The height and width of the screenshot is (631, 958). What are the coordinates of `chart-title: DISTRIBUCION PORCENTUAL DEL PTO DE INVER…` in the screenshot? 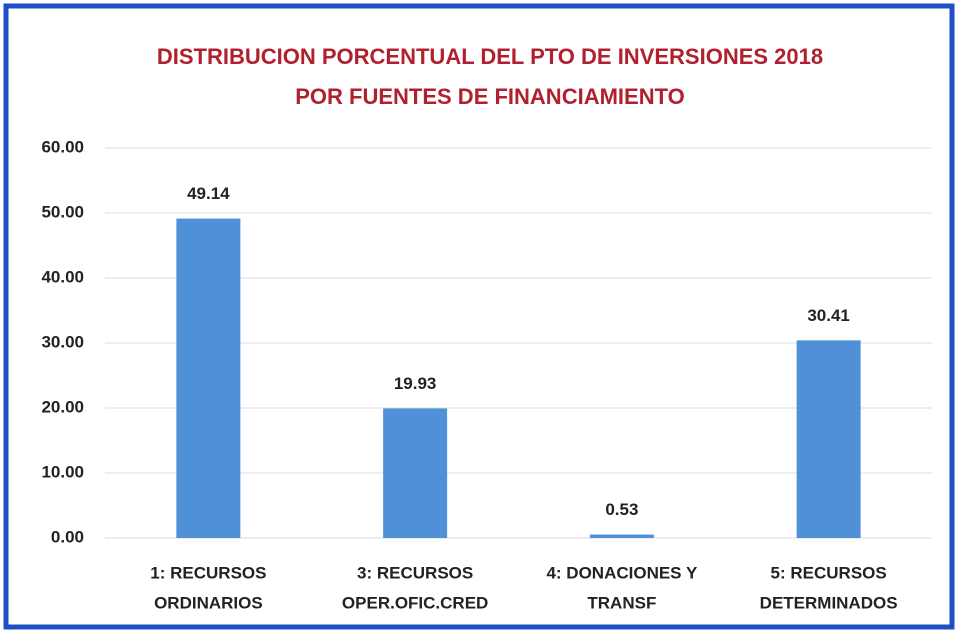 It's located at (490, 56).